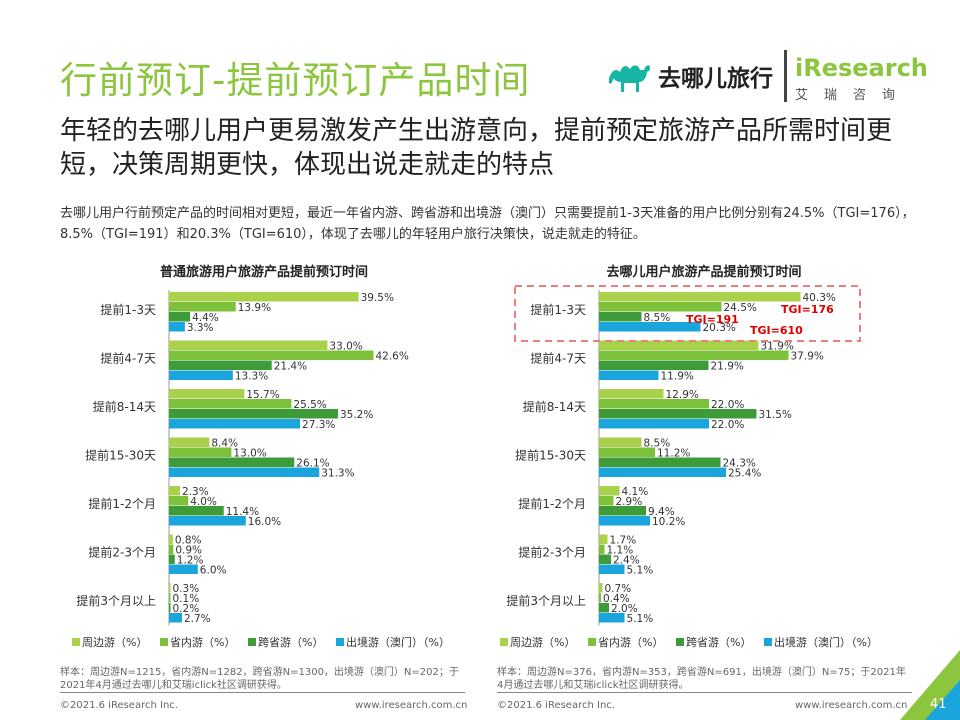 The width and height of the screenshot is (960, 720). What do you see at coordinates (202, 642) in the screenshot?
I see `chart-0-legend-label: 省内游（%）` at bounding box center [202, 642].